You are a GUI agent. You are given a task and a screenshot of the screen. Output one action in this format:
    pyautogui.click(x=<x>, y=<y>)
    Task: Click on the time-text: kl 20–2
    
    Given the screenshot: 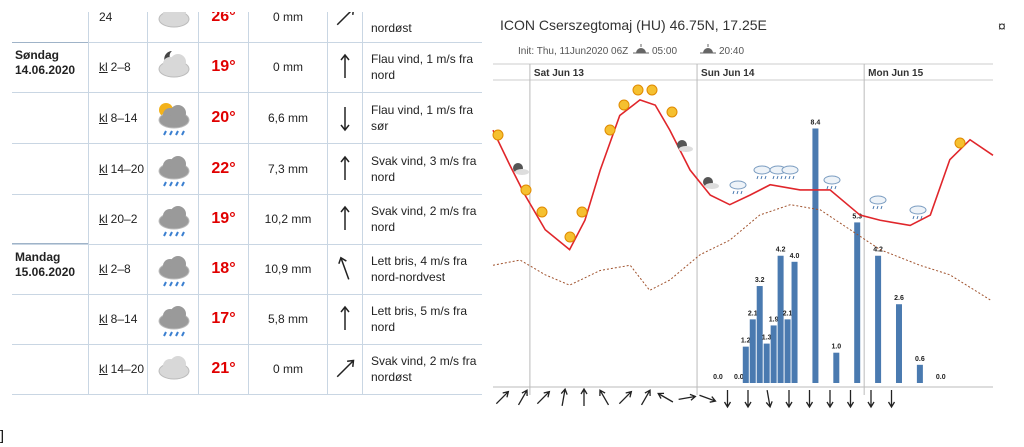 What is the action you would take?
    pyautogui.click(x=118, y=219)
    